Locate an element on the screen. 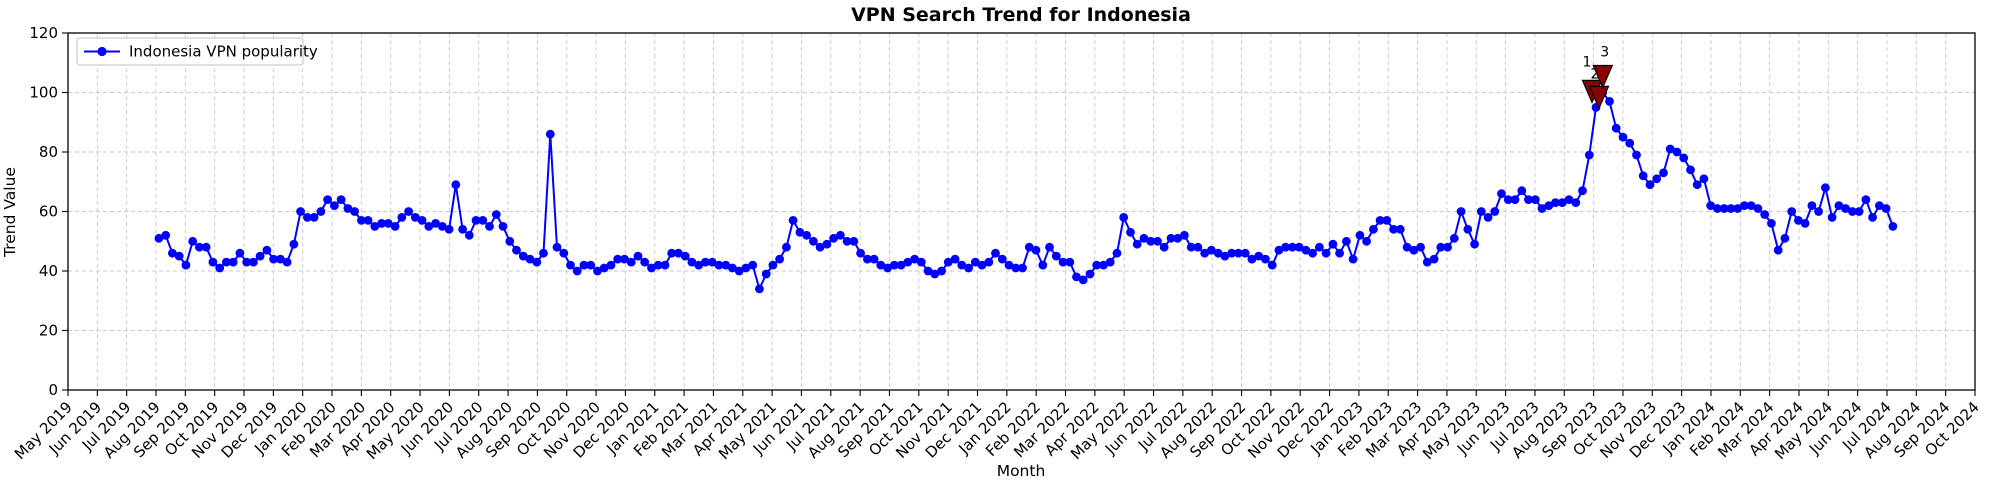 Image resolution: width=1990 pixels, height=494 pixels. y-tick-label: 20 is located at coordinates (48, 331).